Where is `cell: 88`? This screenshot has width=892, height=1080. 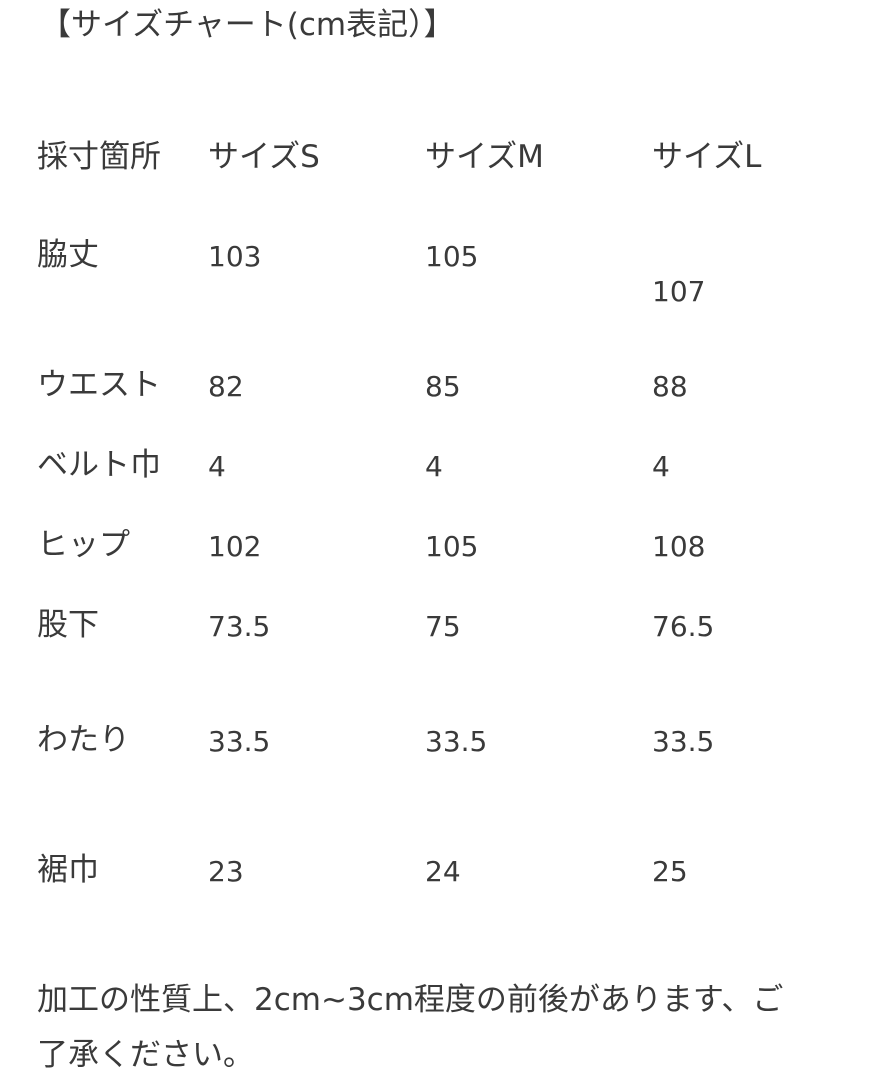
cell: 88 is located at coordinates (670, 386).